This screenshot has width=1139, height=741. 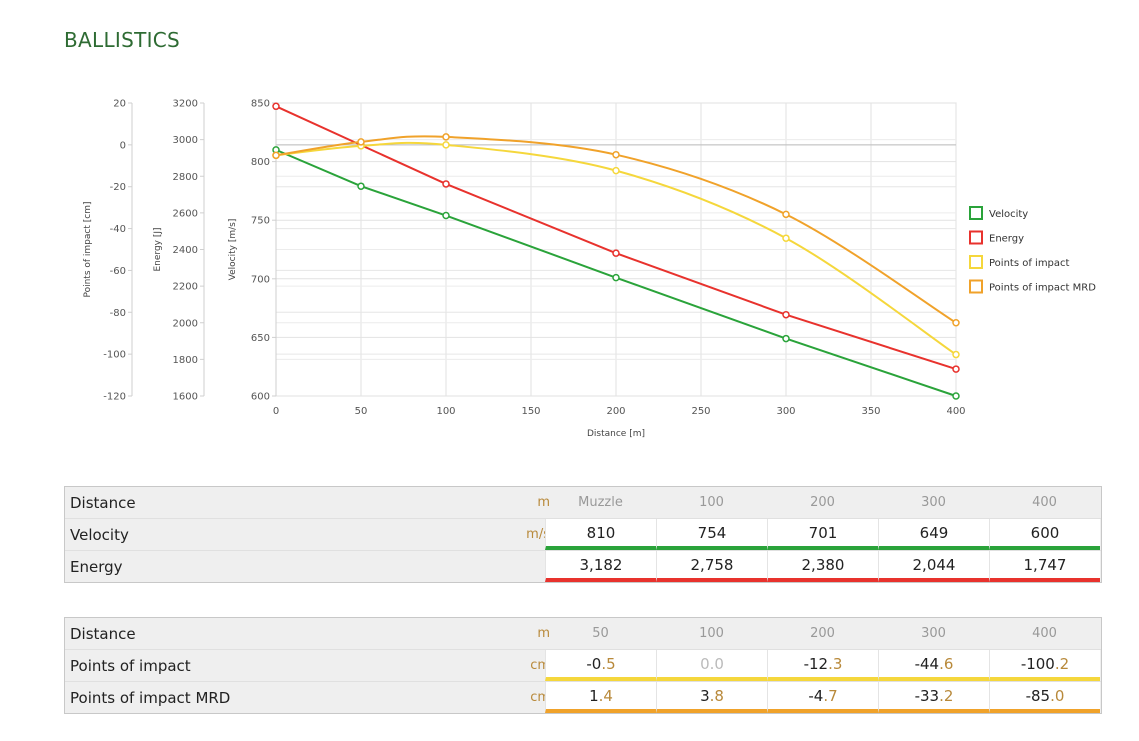 What do you see at coordinates (594, 663) in the screenshot?
I see `value-integer: -0` at bounding box center [594, 663].